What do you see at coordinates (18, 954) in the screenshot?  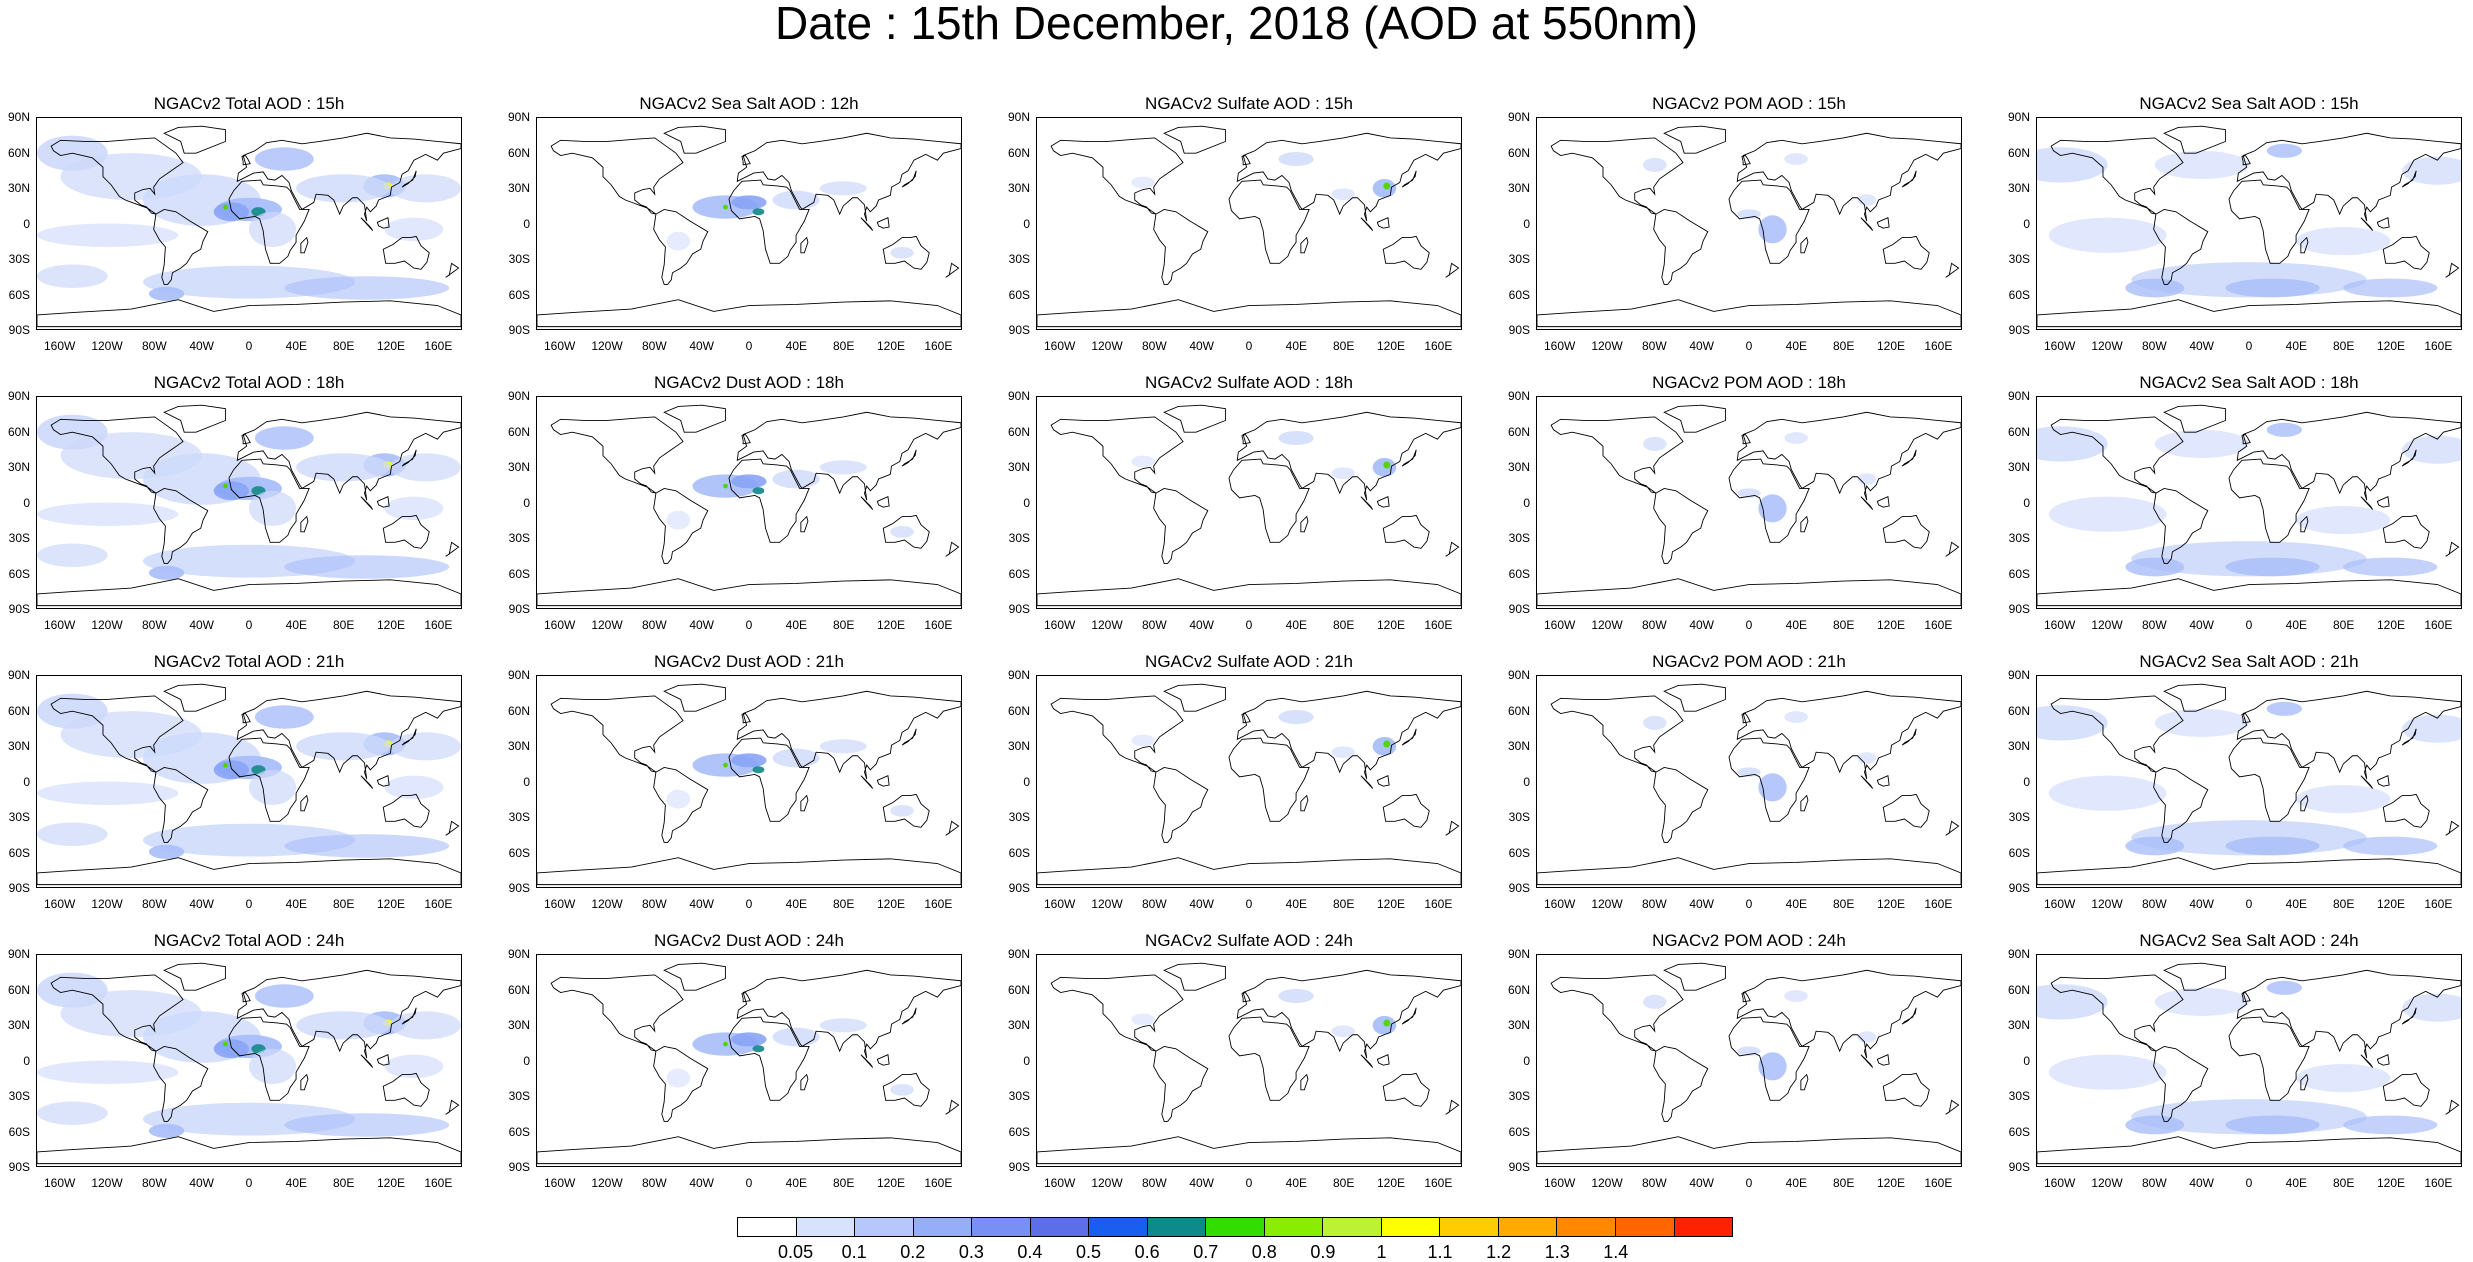 I see `latitude-label: 90N` at bounding box center [18, 954].